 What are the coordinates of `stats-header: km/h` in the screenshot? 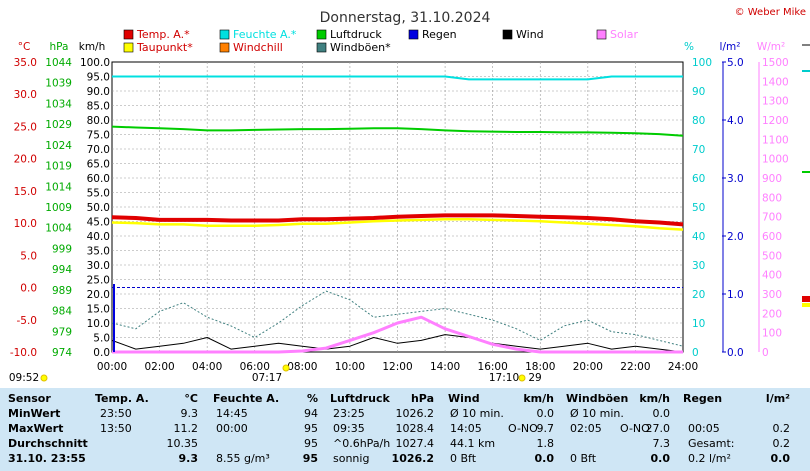 It's located at (538, 398).